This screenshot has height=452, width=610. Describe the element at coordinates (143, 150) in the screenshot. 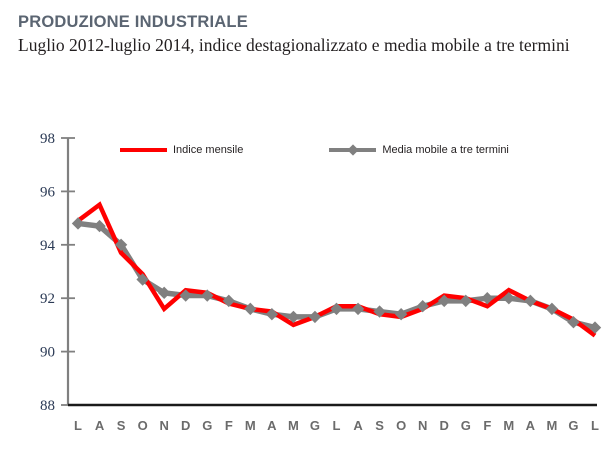

I see `legend-swatch-red-line` at that location.